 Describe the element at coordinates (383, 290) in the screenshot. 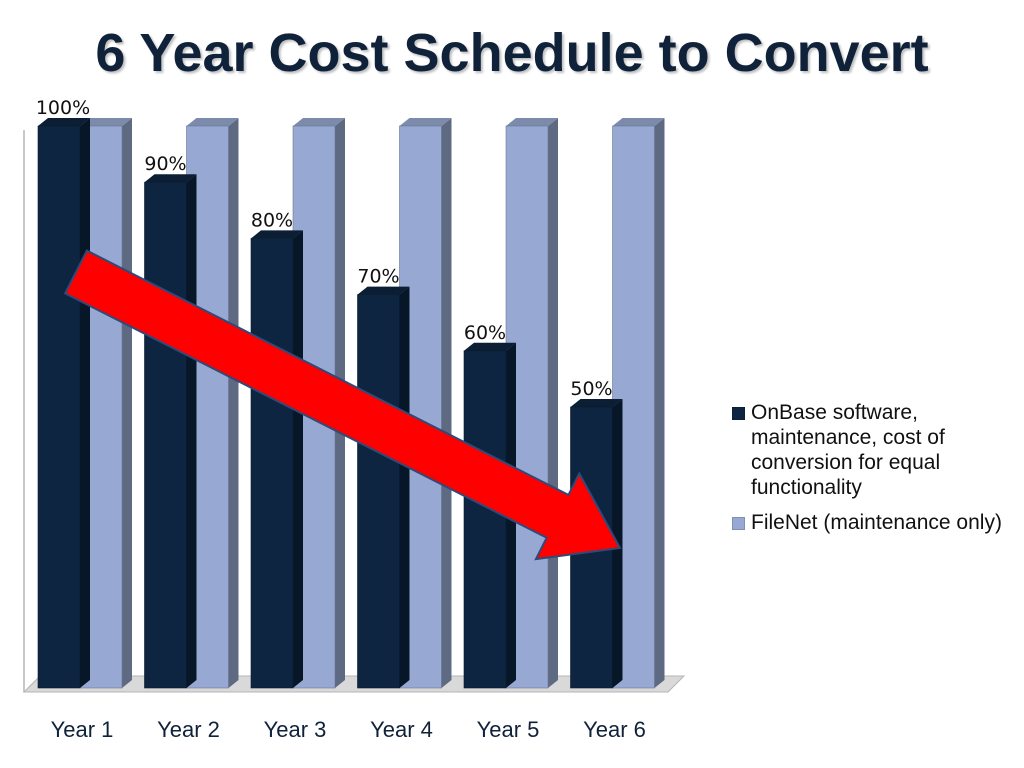

I see `bar-onbase-4-top` at that location.